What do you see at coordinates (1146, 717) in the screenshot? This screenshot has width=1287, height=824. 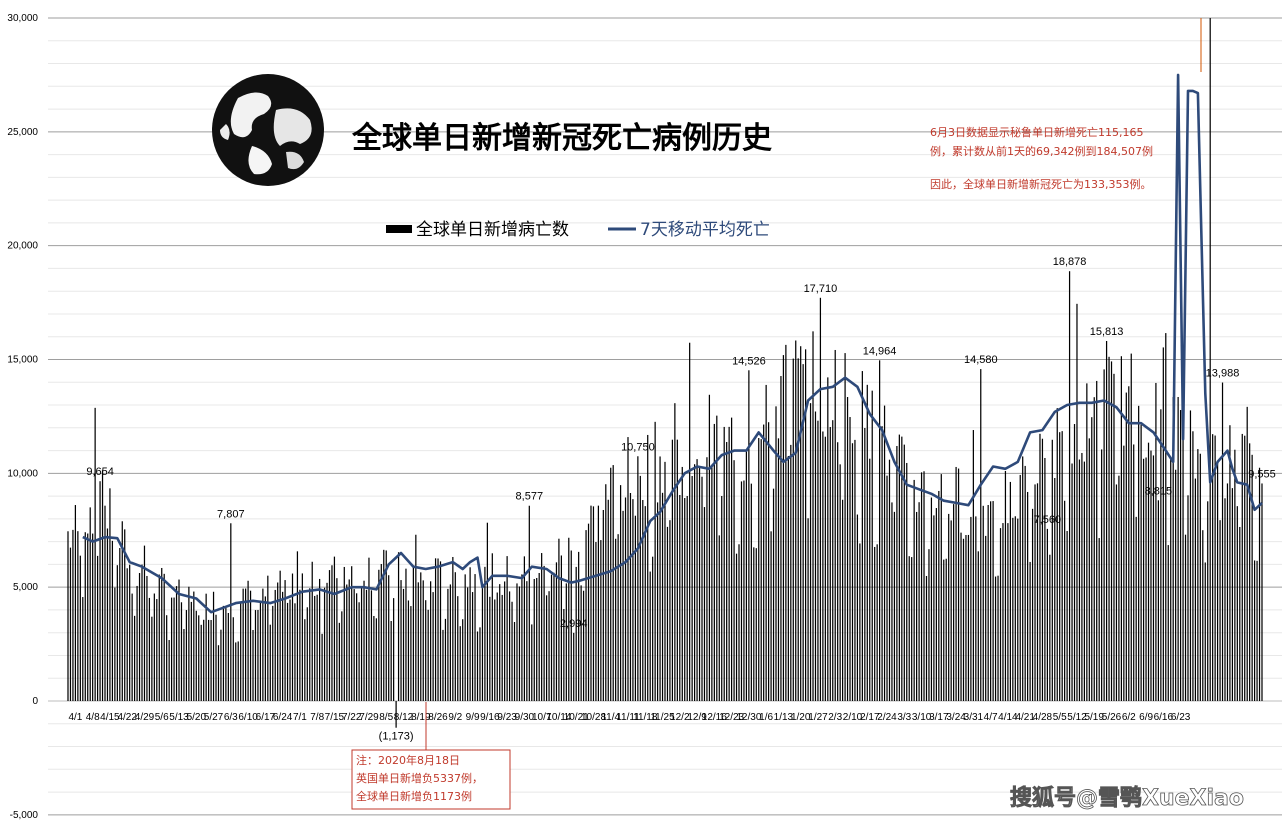 I see `x-tick-label: 6/9` at bounding box center [1146, 717].